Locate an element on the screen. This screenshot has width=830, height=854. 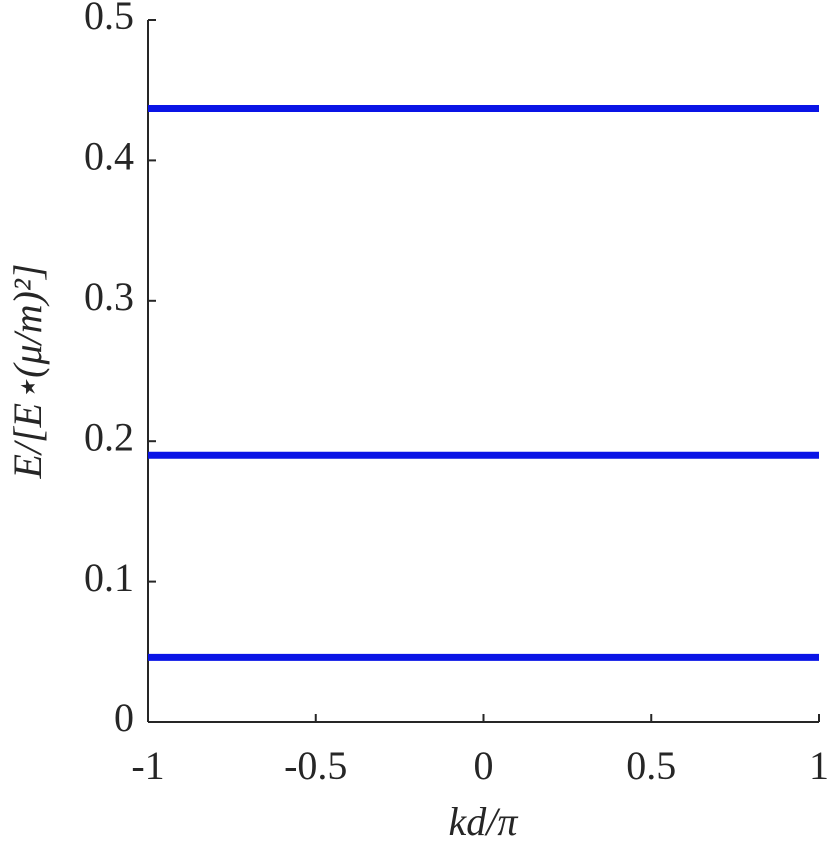
x-axis-label: kd/π is located at coordinates (484, 821).